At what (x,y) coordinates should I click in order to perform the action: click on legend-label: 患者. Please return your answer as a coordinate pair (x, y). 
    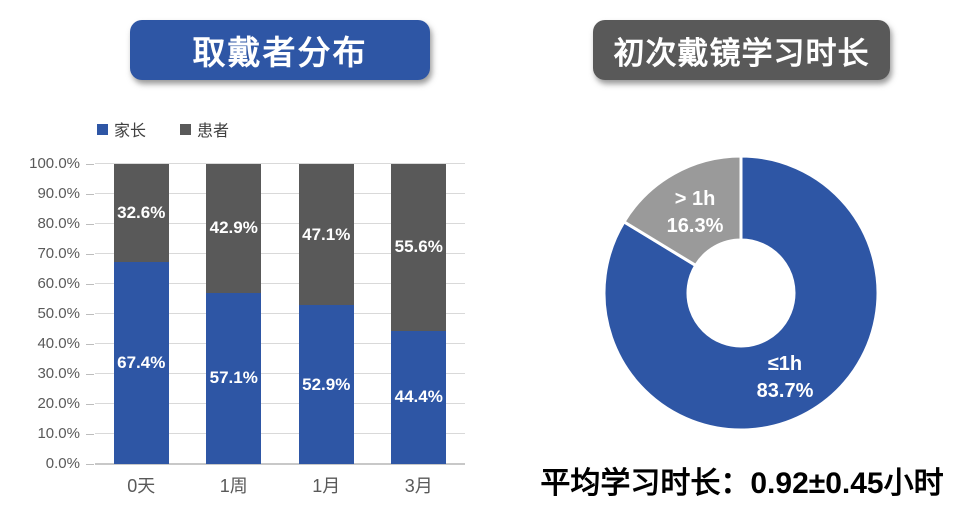
    Looking at the image, I should click on (213, 131).